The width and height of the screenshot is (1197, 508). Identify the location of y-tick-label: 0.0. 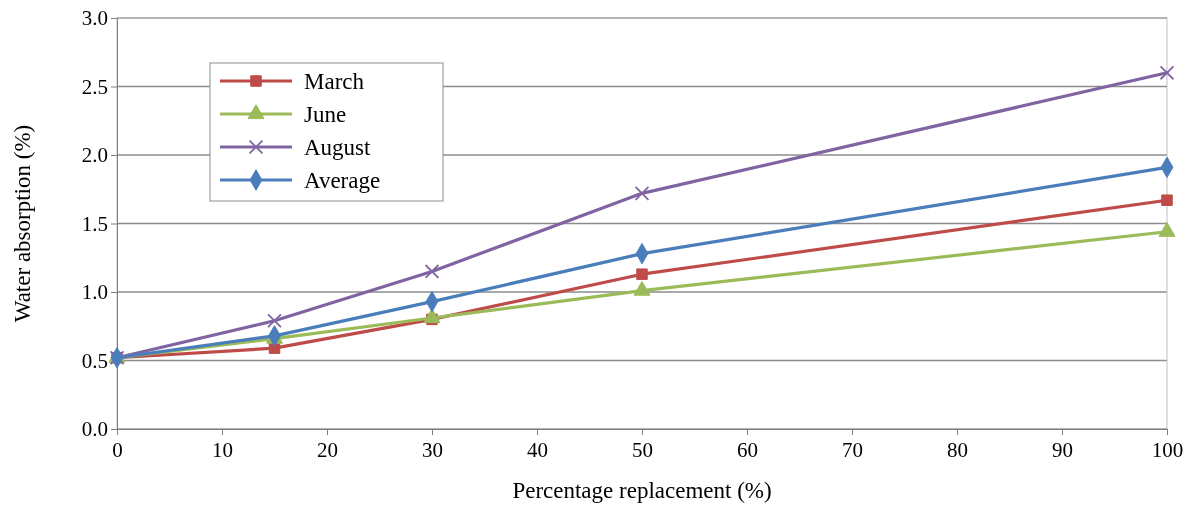
(94, 429).